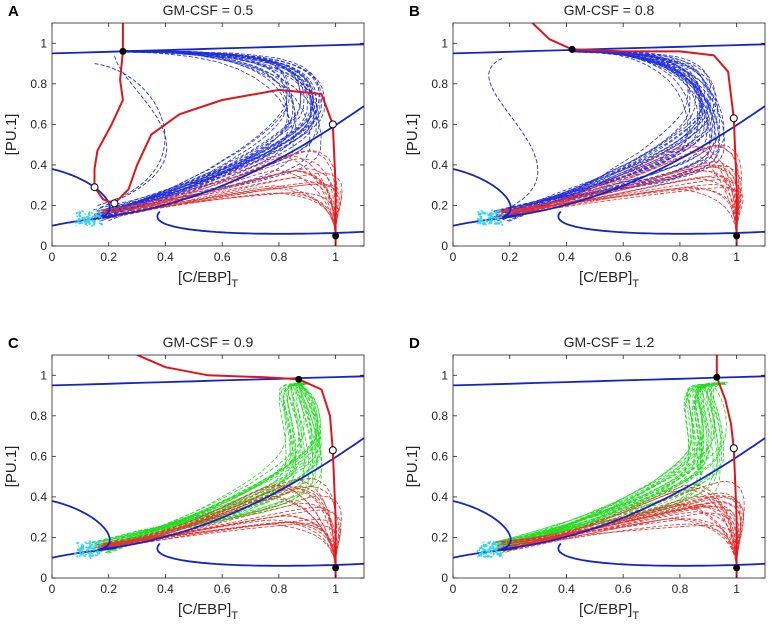 The height and width of the screenshot is (633, 772). What do you see at coordinates (680, 589) in the screenshot?
I see `x-tick-label: 0.8` at bounding box center [680, 589].